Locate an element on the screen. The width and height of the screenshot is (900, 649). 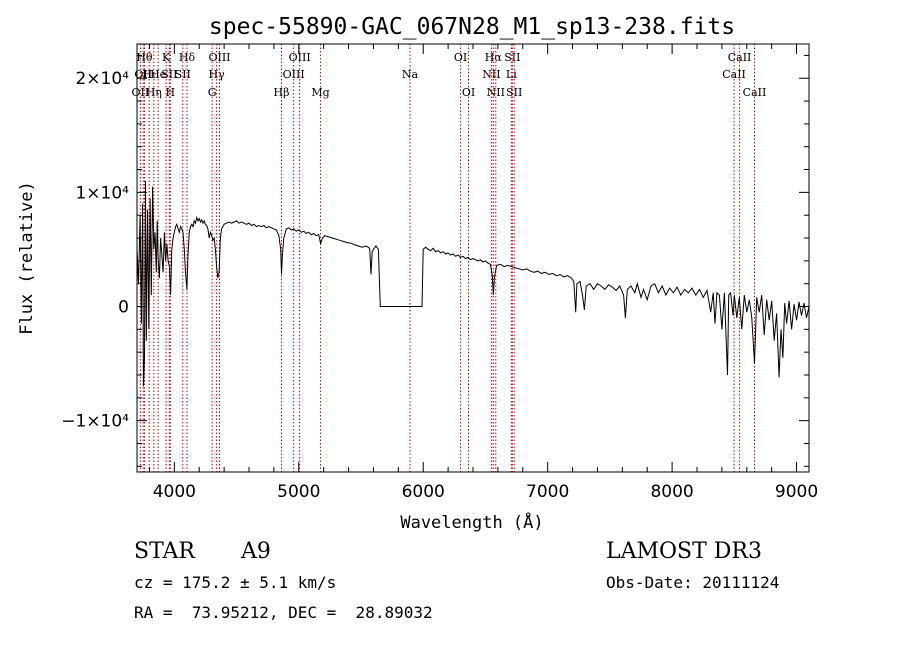
ra-dec: RA = 73.95212, DEC = 28.89032 is located at coordinates (283, 612).